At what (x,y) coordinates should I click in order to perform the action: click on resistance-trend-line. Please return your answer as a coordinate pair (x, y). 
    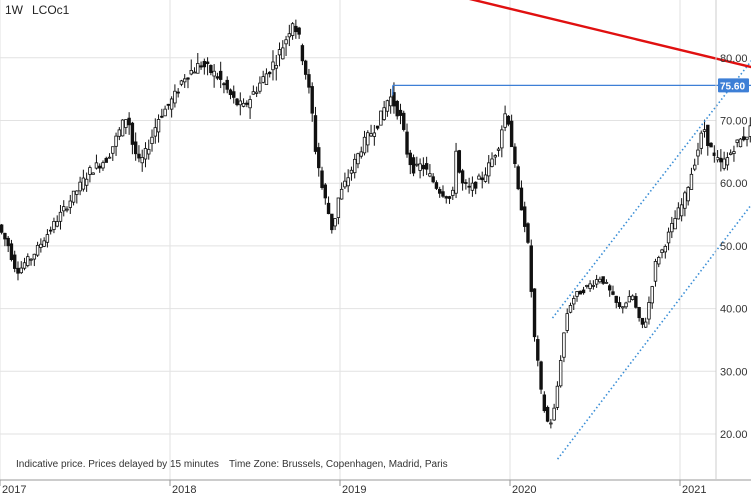
    Looking at the image, I should click on (609, 34).